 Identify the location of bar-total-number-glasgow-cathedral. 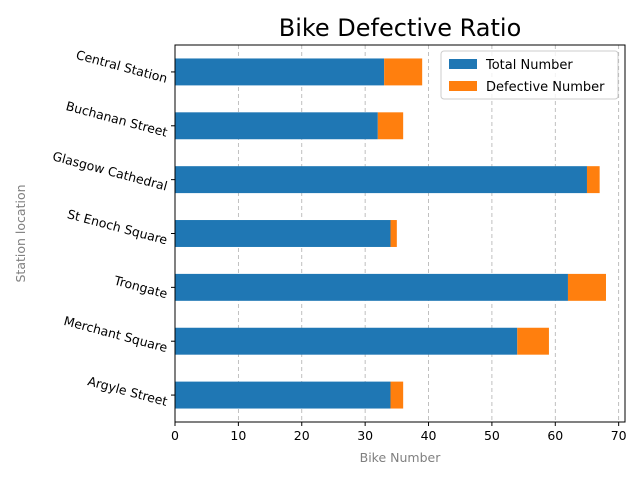
(381, 180).